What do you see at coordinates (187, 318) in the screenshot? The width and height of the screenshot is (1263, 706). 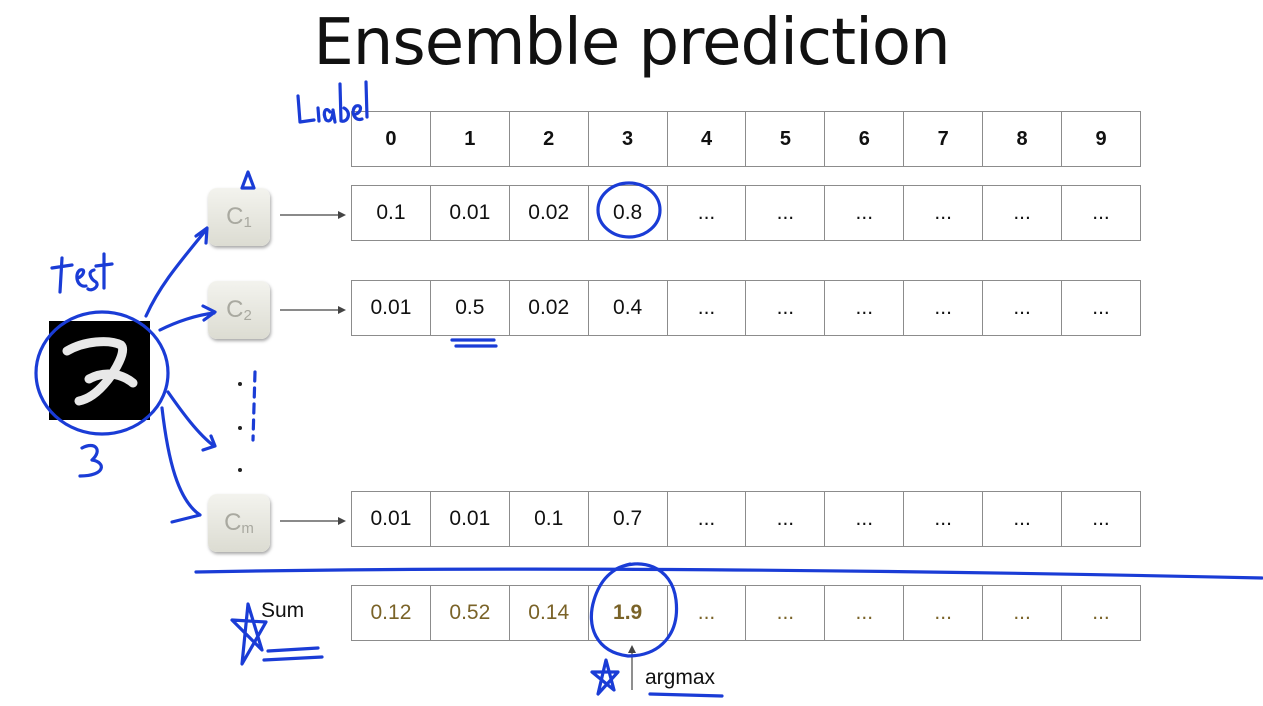 I see `ink-arrow-to-c2` at bounding box center [187, 318].